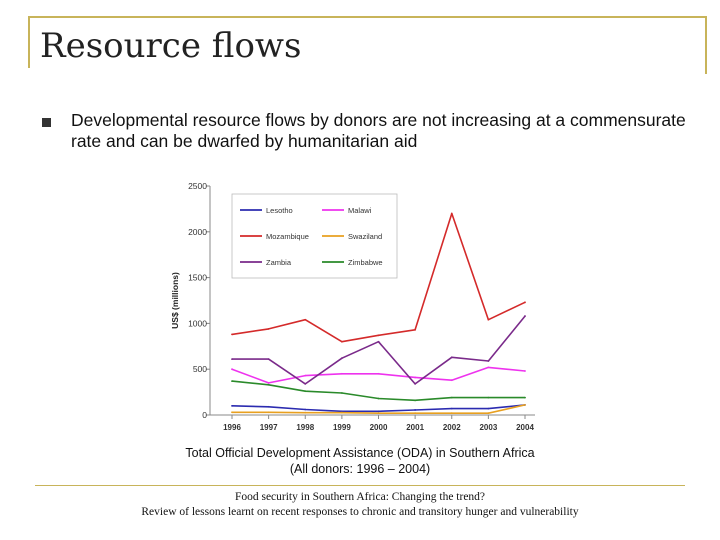 This screenshot has width=720, height=540. Describe the element at coordinates (378, 408) in the screenshot. I see `series-line-lesotho` at that location.